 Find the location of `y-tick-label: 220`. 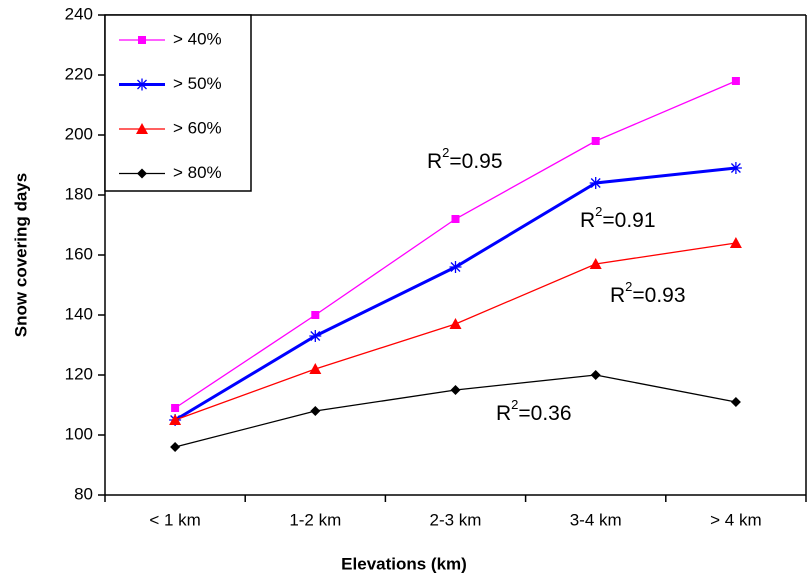

y-tick-label: 220 is located at coordinates (79, 73).